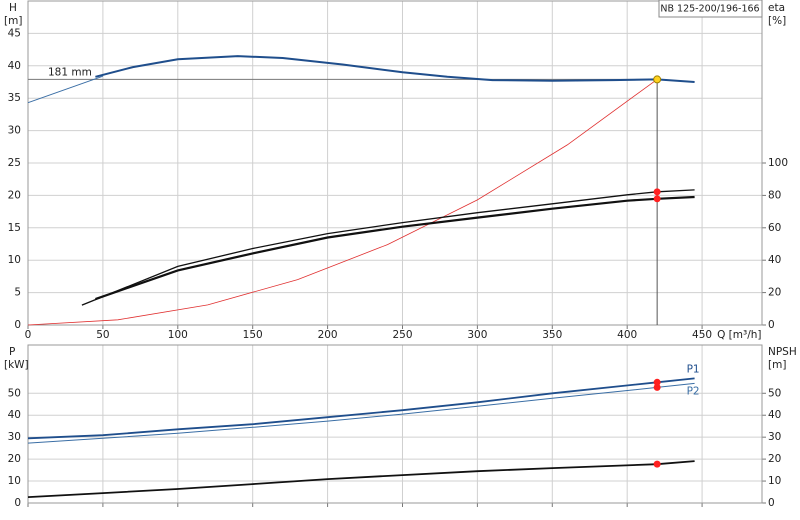 The image size is (800, 520). I want to click on y-label: P, so click(12, 352).